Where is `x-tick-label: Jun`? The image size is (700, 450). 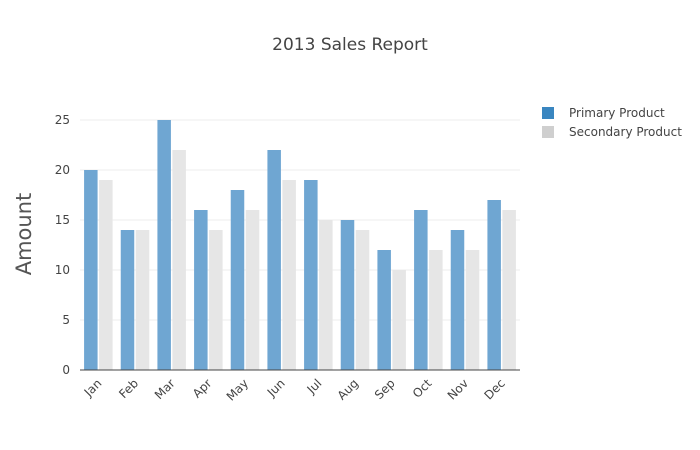 x-tick-label: Jun is located at coordinates (276, 388).